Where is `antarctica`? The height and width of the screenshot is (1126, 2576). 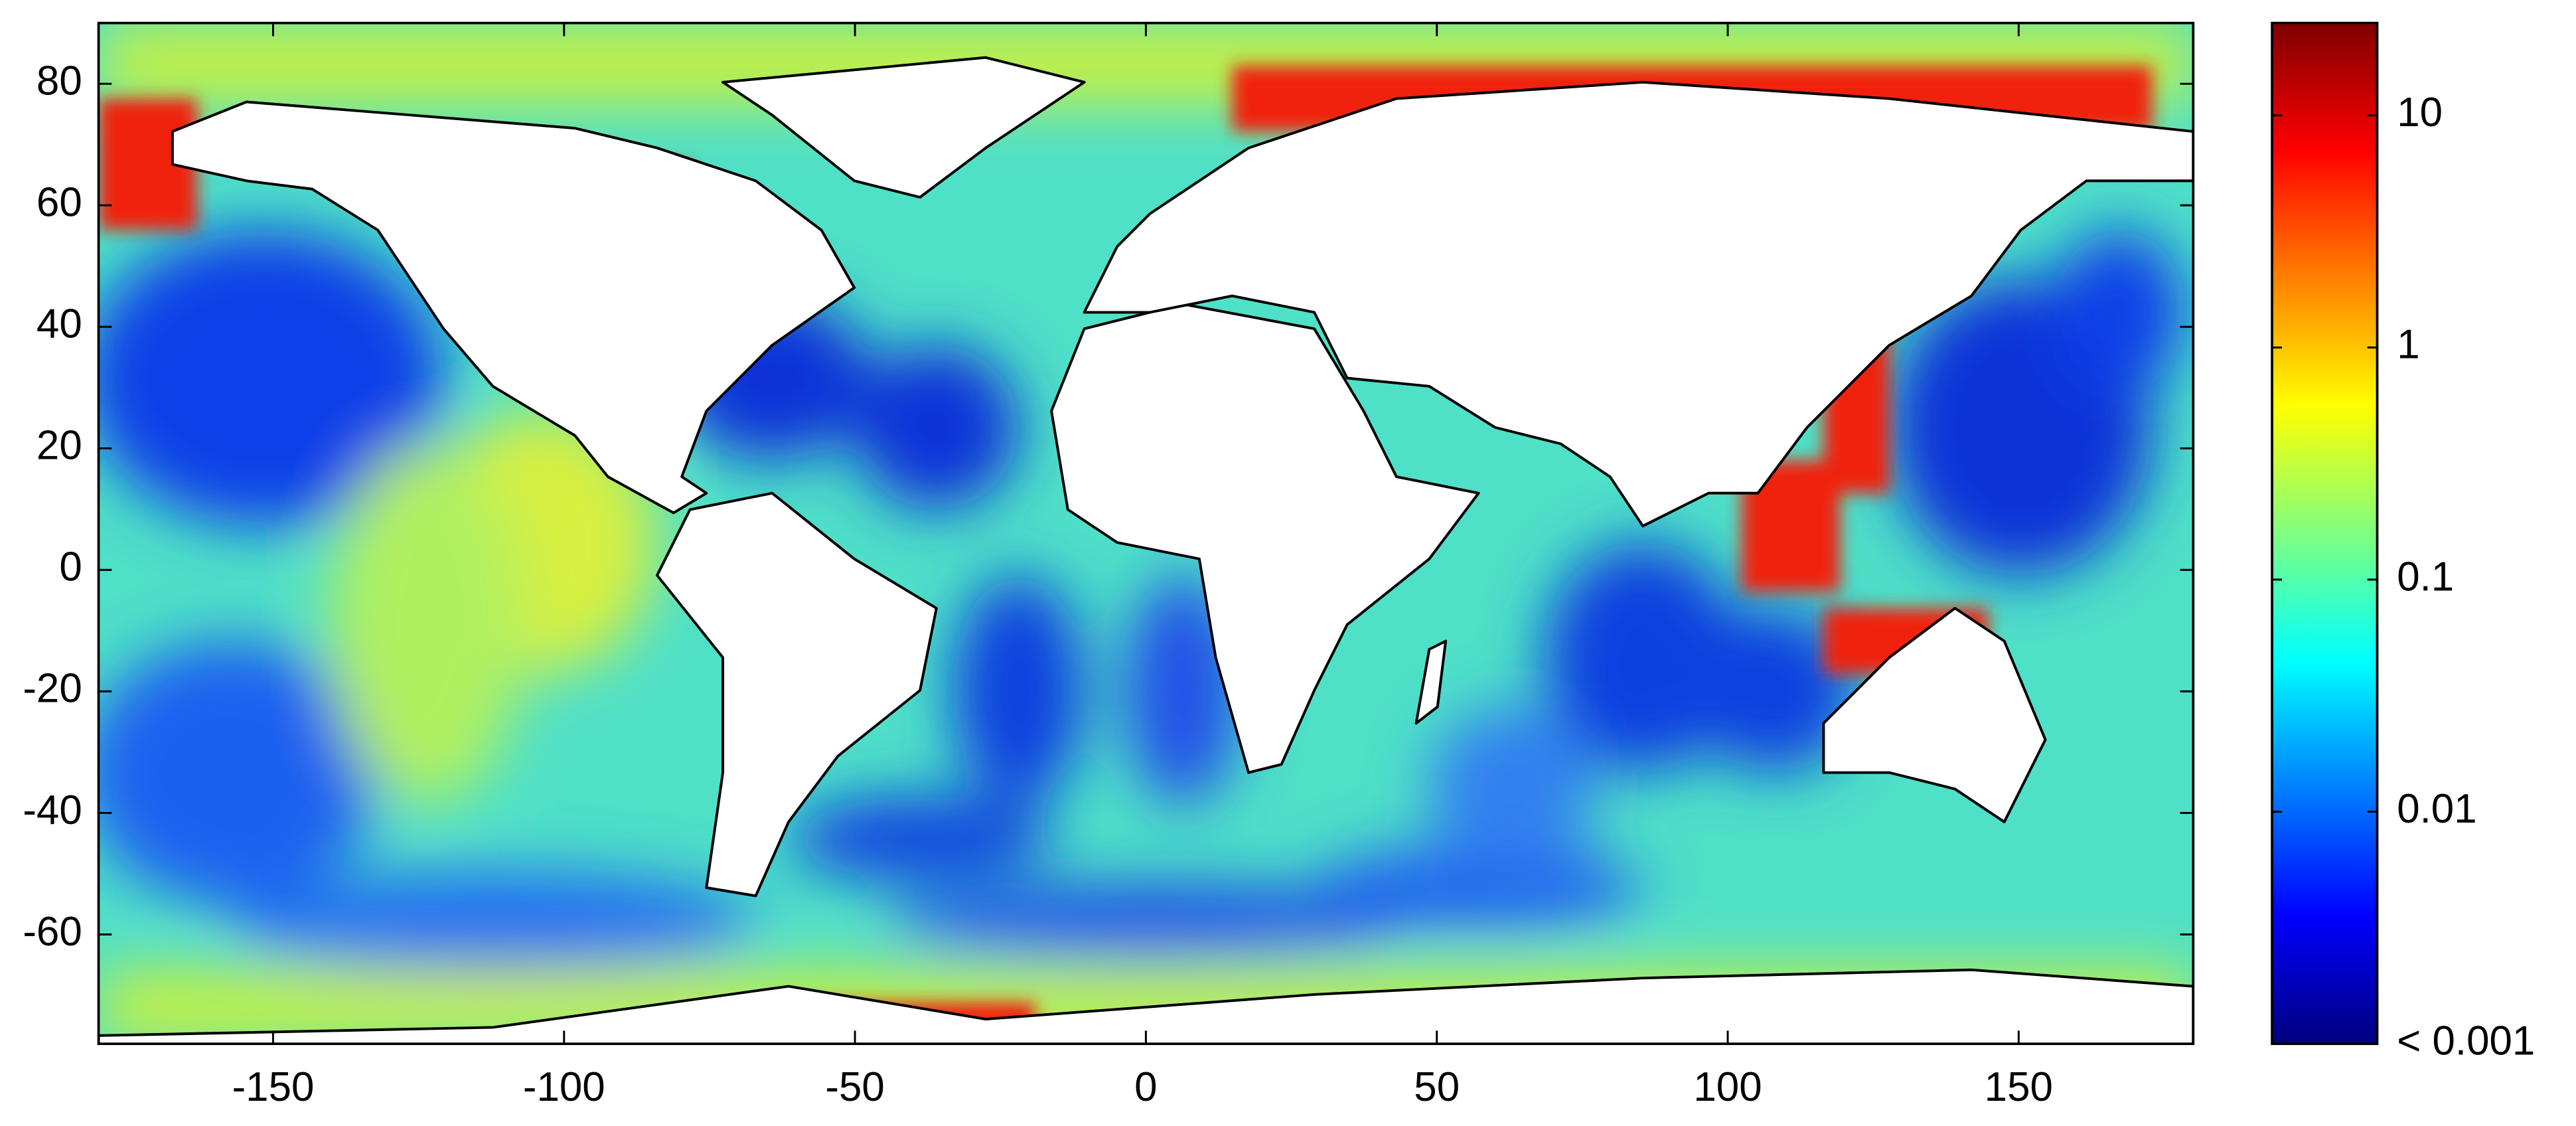 antarctica is located at coordinates (1146, 1006).